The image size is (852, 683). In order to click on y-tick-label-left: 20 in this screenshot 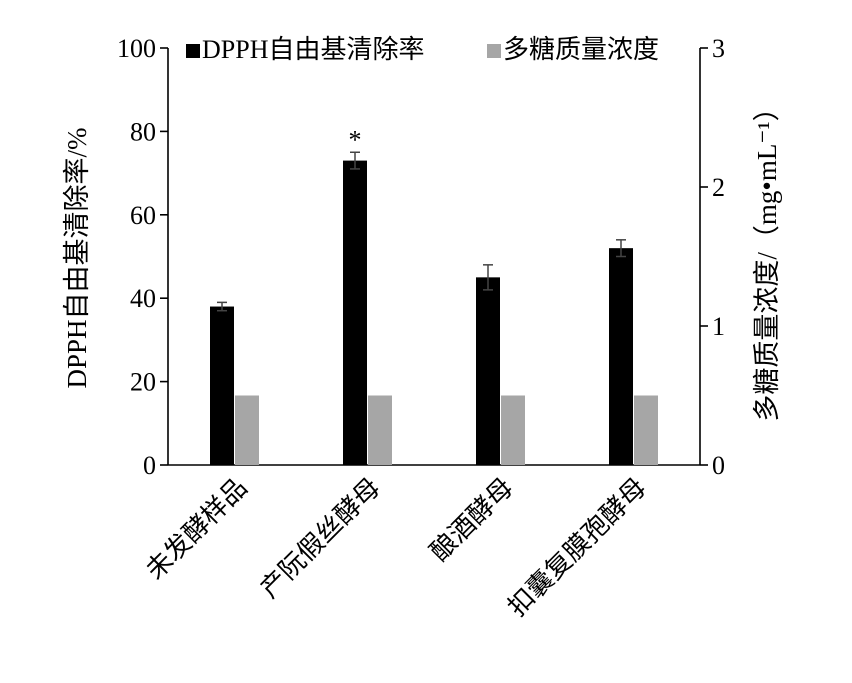, I will do `click(143, 382)`.